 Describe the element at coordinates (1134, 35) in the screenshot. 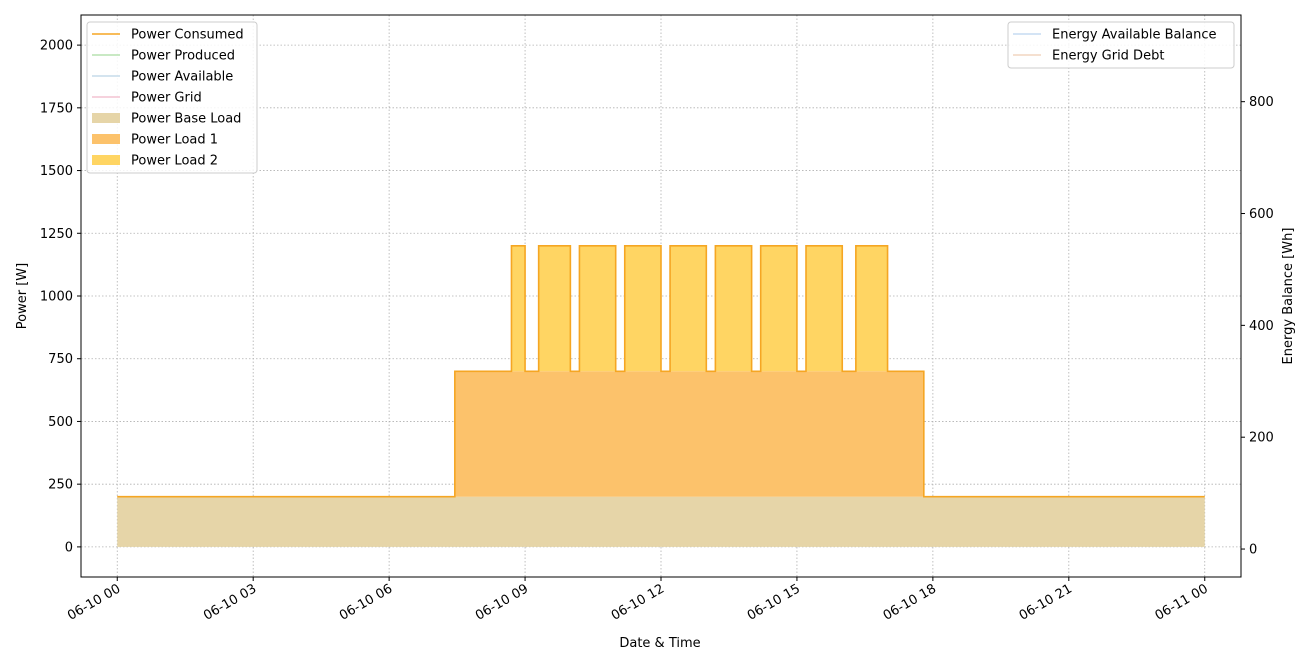

I see `legend-label: Energy Available Balance` at that location.